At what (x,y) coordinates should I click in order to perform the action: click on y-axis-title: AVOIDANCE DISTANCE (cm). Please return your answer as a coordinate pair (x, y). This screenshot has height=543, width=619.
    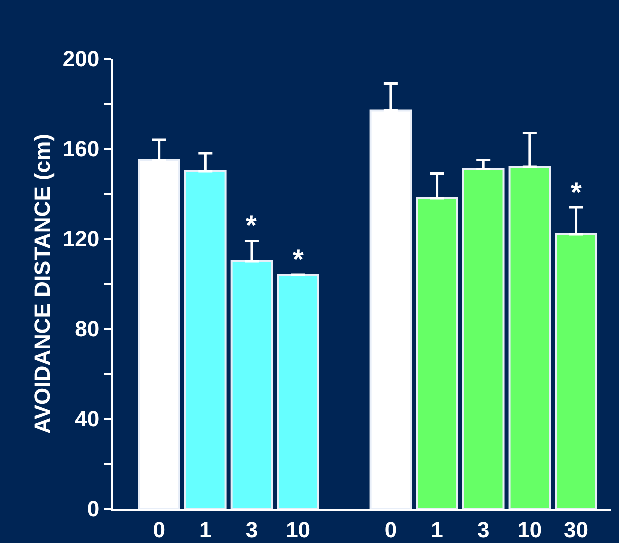
    Looking at the image, I should click on (43, 284).